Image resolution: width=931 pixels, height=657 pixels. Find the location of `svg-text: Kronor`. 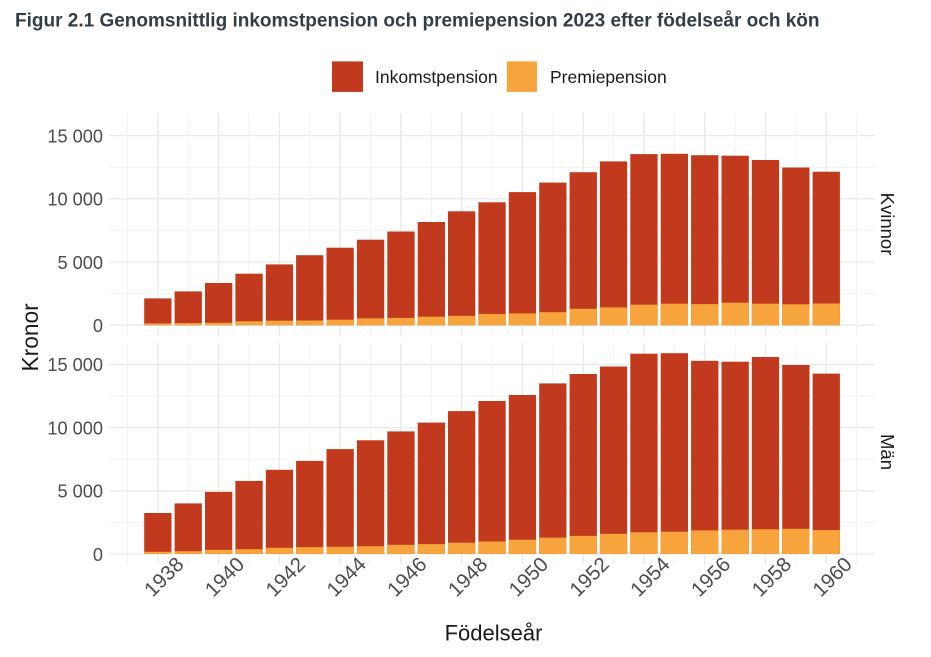

svg-text: Kronor is located at coordinates (30, 337).